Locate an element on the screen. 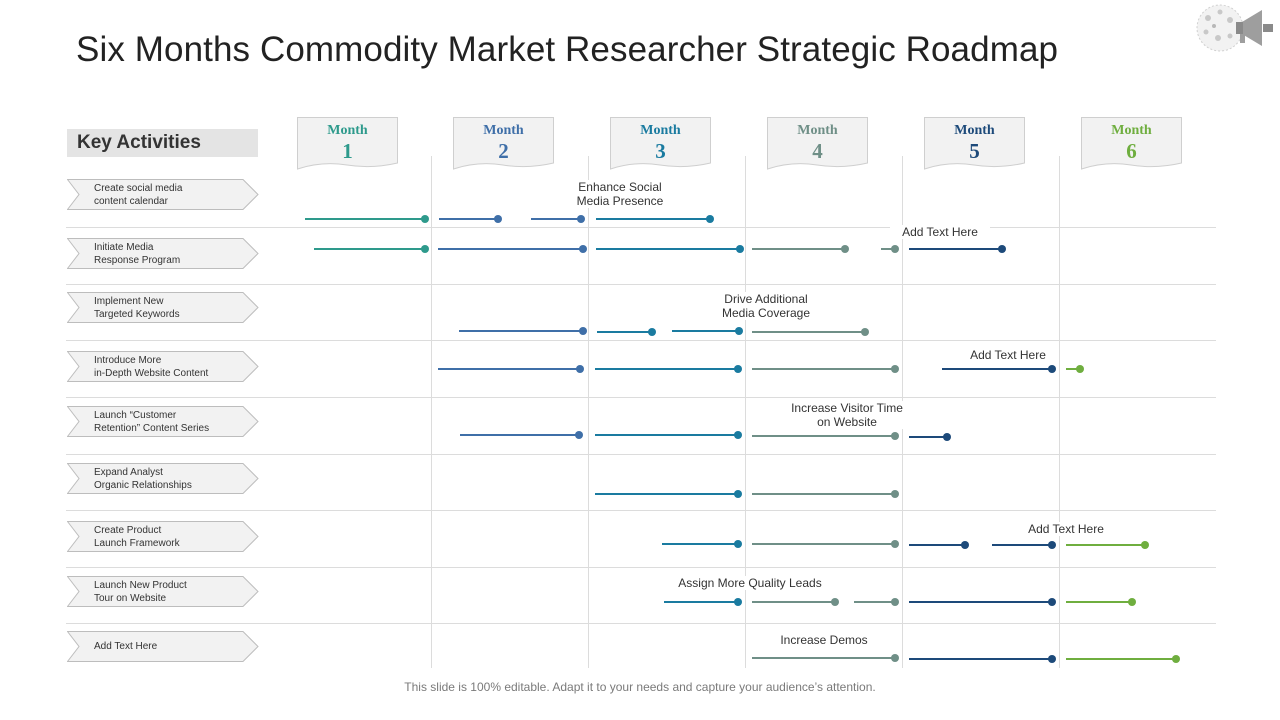  month-header-2: Month 2 is located at coordinates (503, 144).